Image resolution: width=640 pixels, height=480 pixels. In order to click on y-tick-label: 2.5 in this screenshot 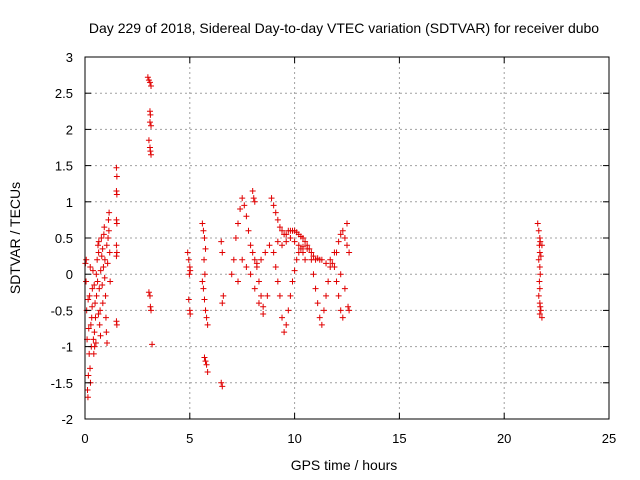, I will do `click(64, 93)`.